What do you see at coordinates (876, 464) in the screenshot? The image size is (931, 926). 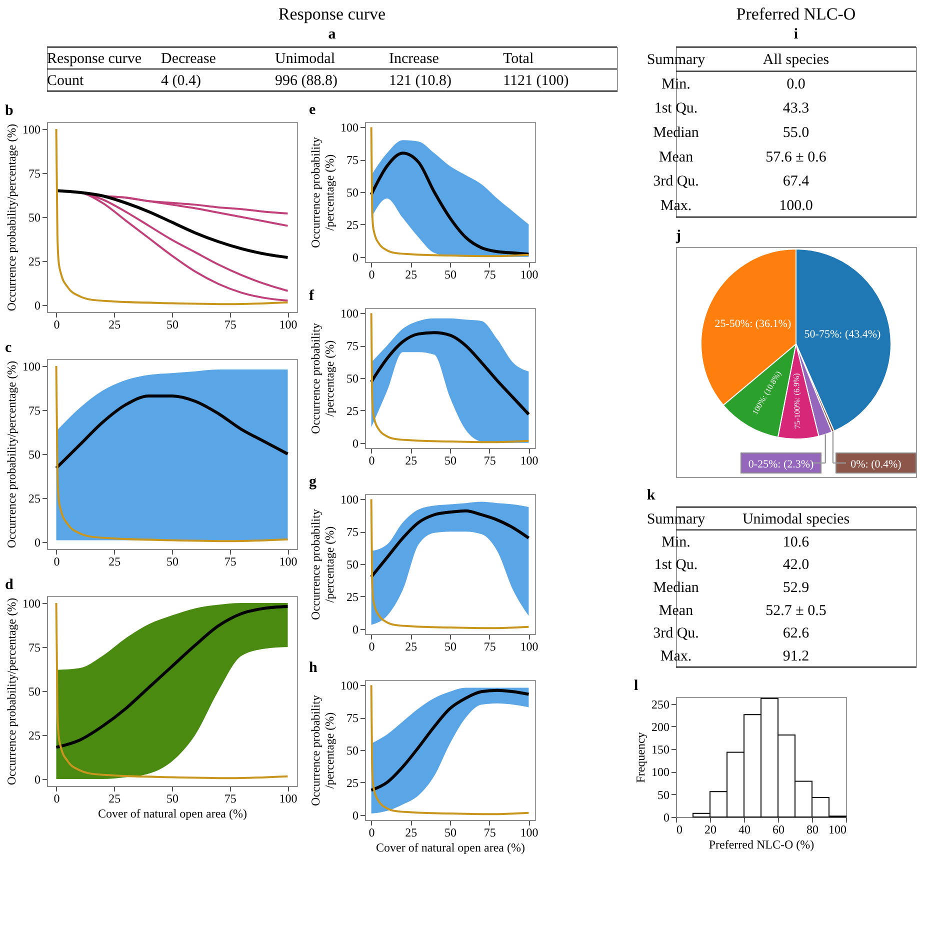 I see `slice-label: 0%: (0.4%)` at bounding box center [876, 464].